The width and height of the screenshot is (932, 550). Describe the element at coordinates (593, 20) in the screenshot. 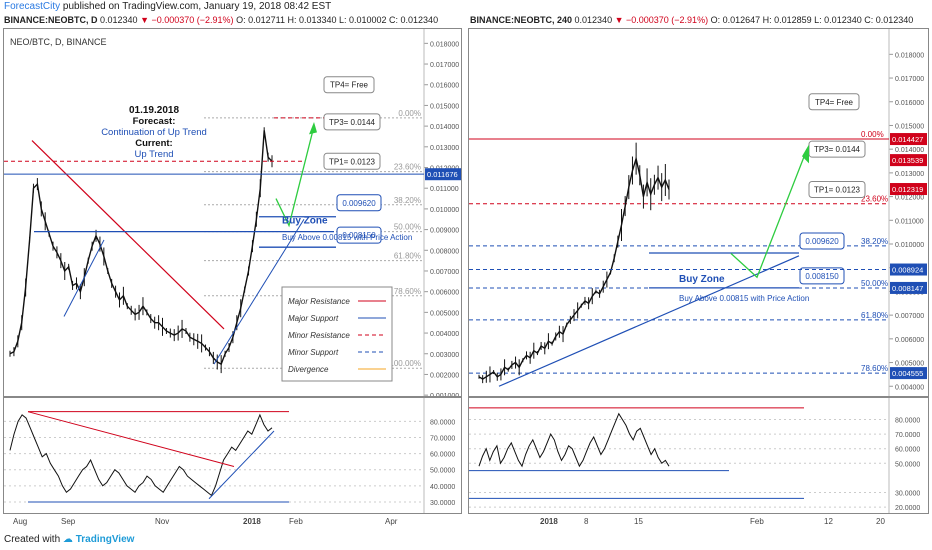

I see `right-price: 0.012340` at that location.